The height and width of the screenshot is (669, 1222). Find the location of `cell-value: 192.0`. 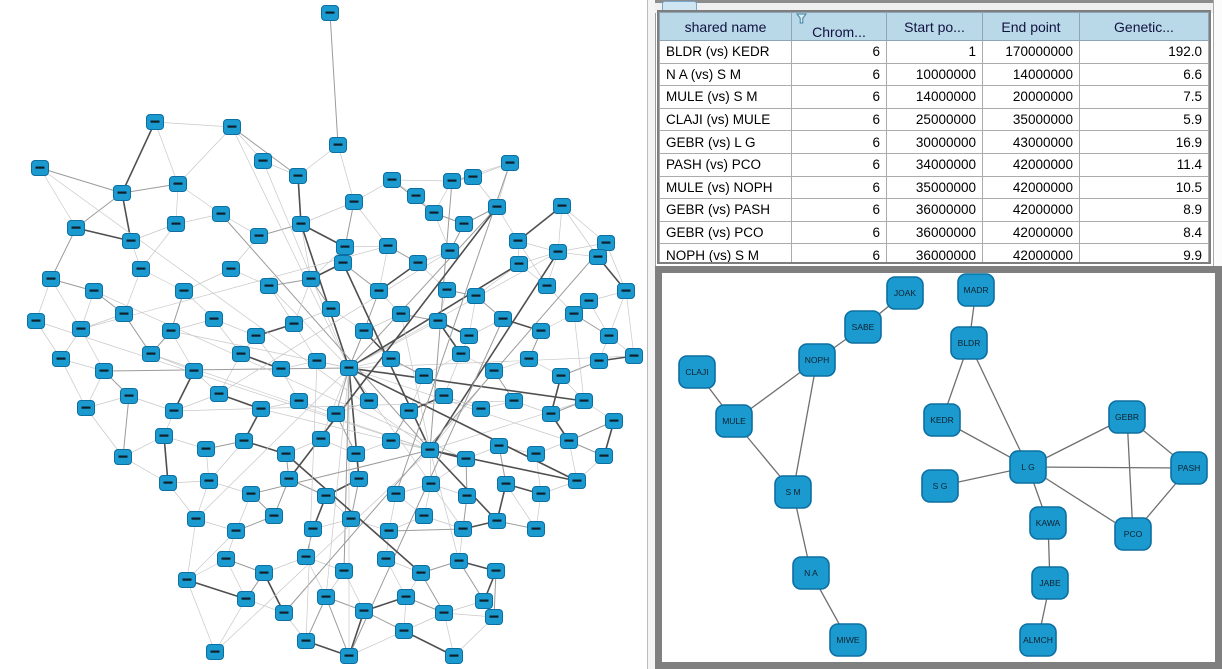

cell-value: 192.0 is located at coordinates (1144, 52).